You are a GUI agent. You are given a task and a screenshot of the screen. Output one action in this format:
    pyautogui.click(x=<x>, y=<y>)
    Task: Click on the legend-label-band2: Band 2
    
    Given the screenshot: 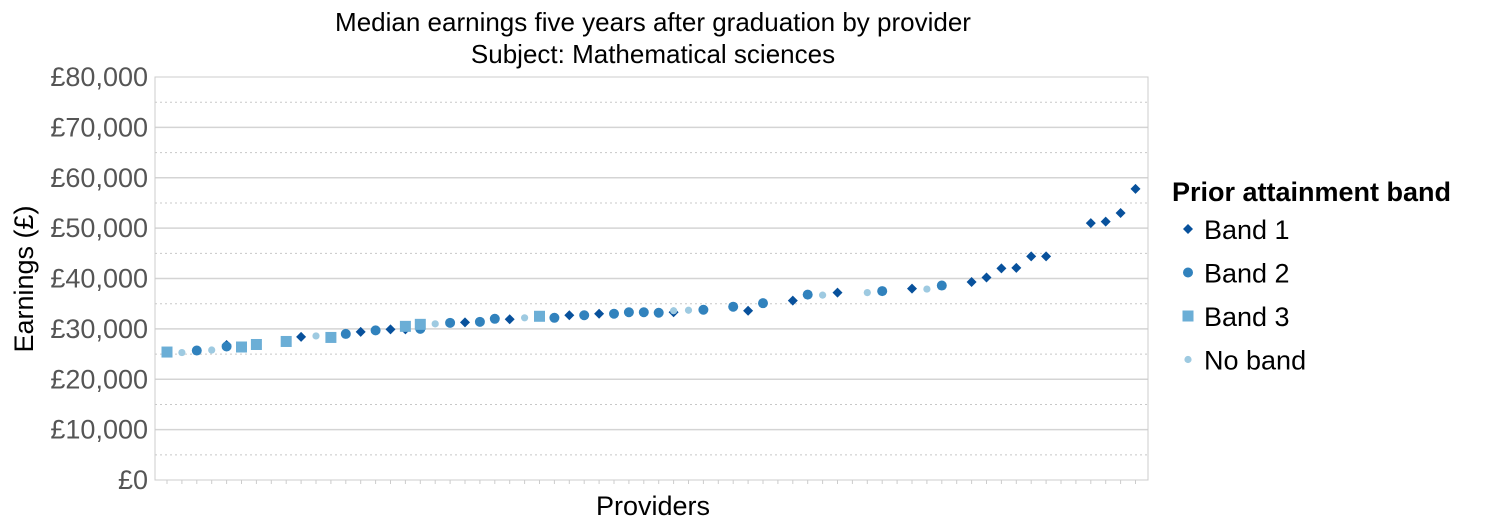 What is the action you would take?
    pyautogui.click(x=1247, y=274)
    